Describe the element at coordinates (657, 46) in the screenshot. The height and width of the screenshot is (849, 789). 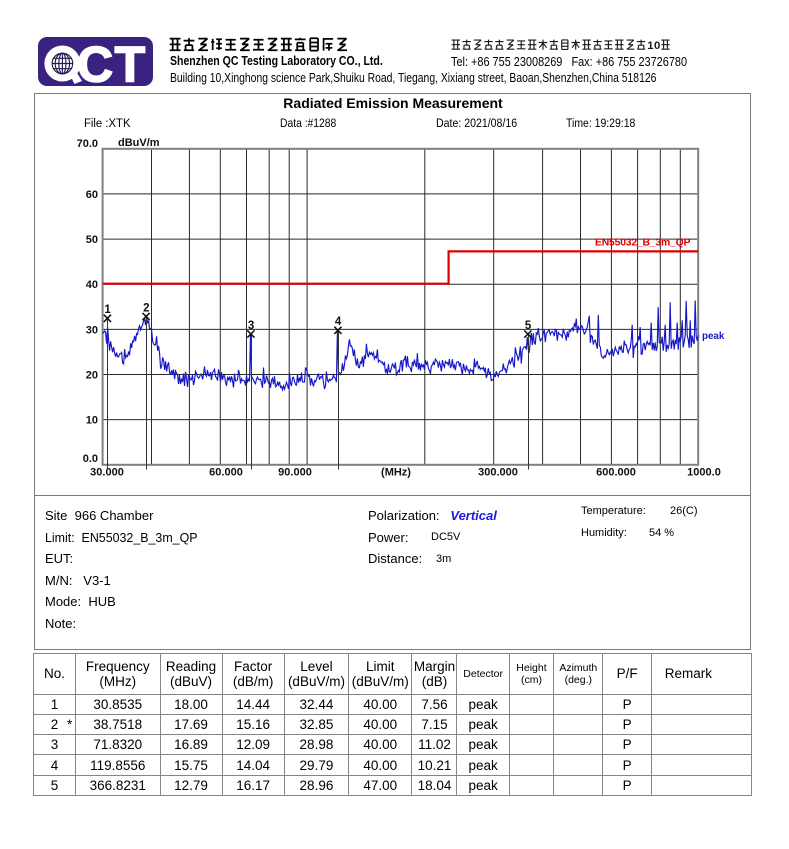
I see `svg-text: 0` at that location.